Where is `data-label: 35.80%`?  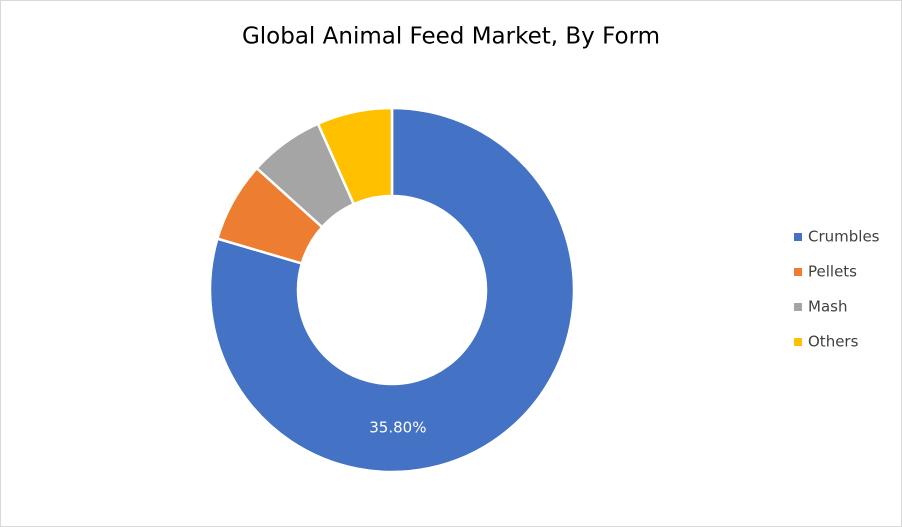
data-label: 35.80% is located at coordinates (397, 427).